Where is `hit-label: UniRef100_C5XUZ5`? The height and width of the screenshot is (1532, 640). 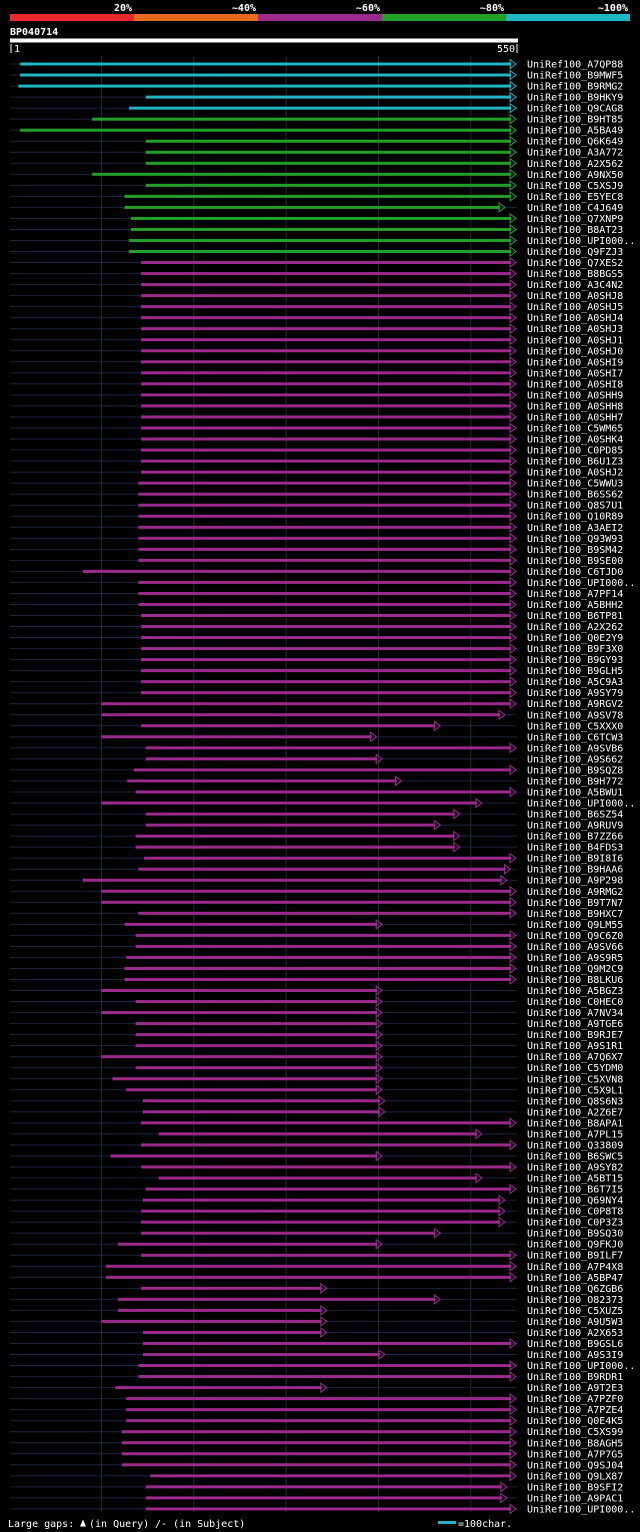
hit-label: UniRef100_C5XUZ5 is located at coordinates (575, 1311).